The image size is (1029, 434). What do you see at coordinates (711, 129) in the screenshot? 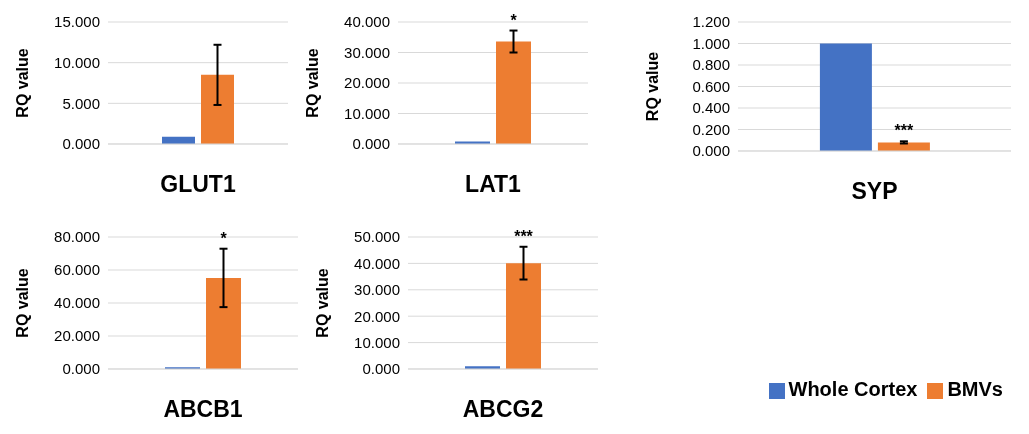
I see `y-tick-label: 0.200` at bounding box center [711, 129].